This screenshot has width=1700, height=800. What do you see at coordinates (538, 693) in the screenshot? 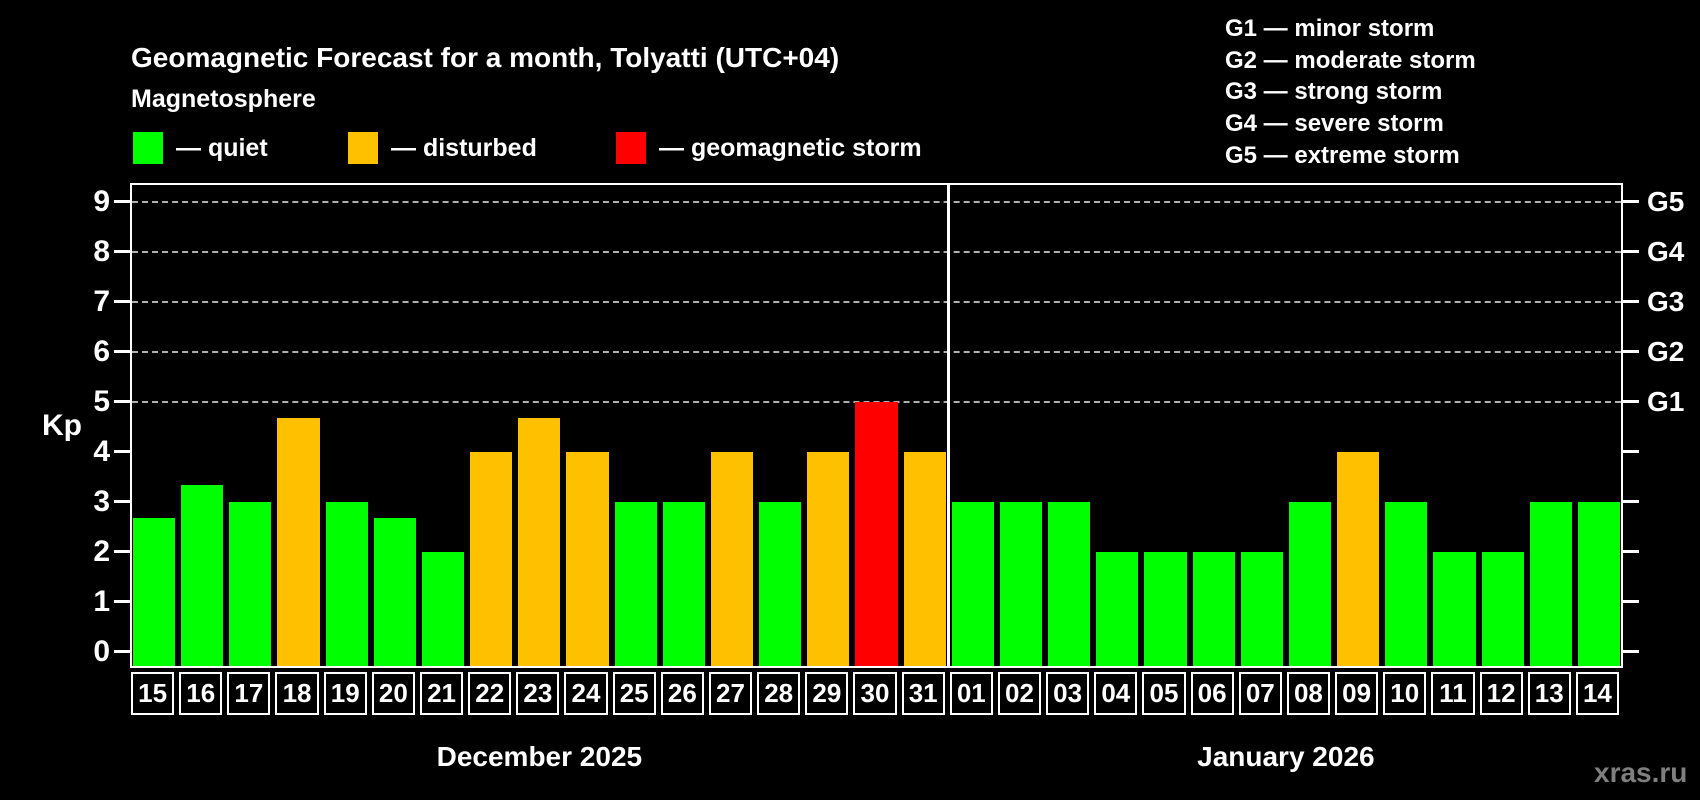
I see `day-label: 23` at bounding box center [538, 693].